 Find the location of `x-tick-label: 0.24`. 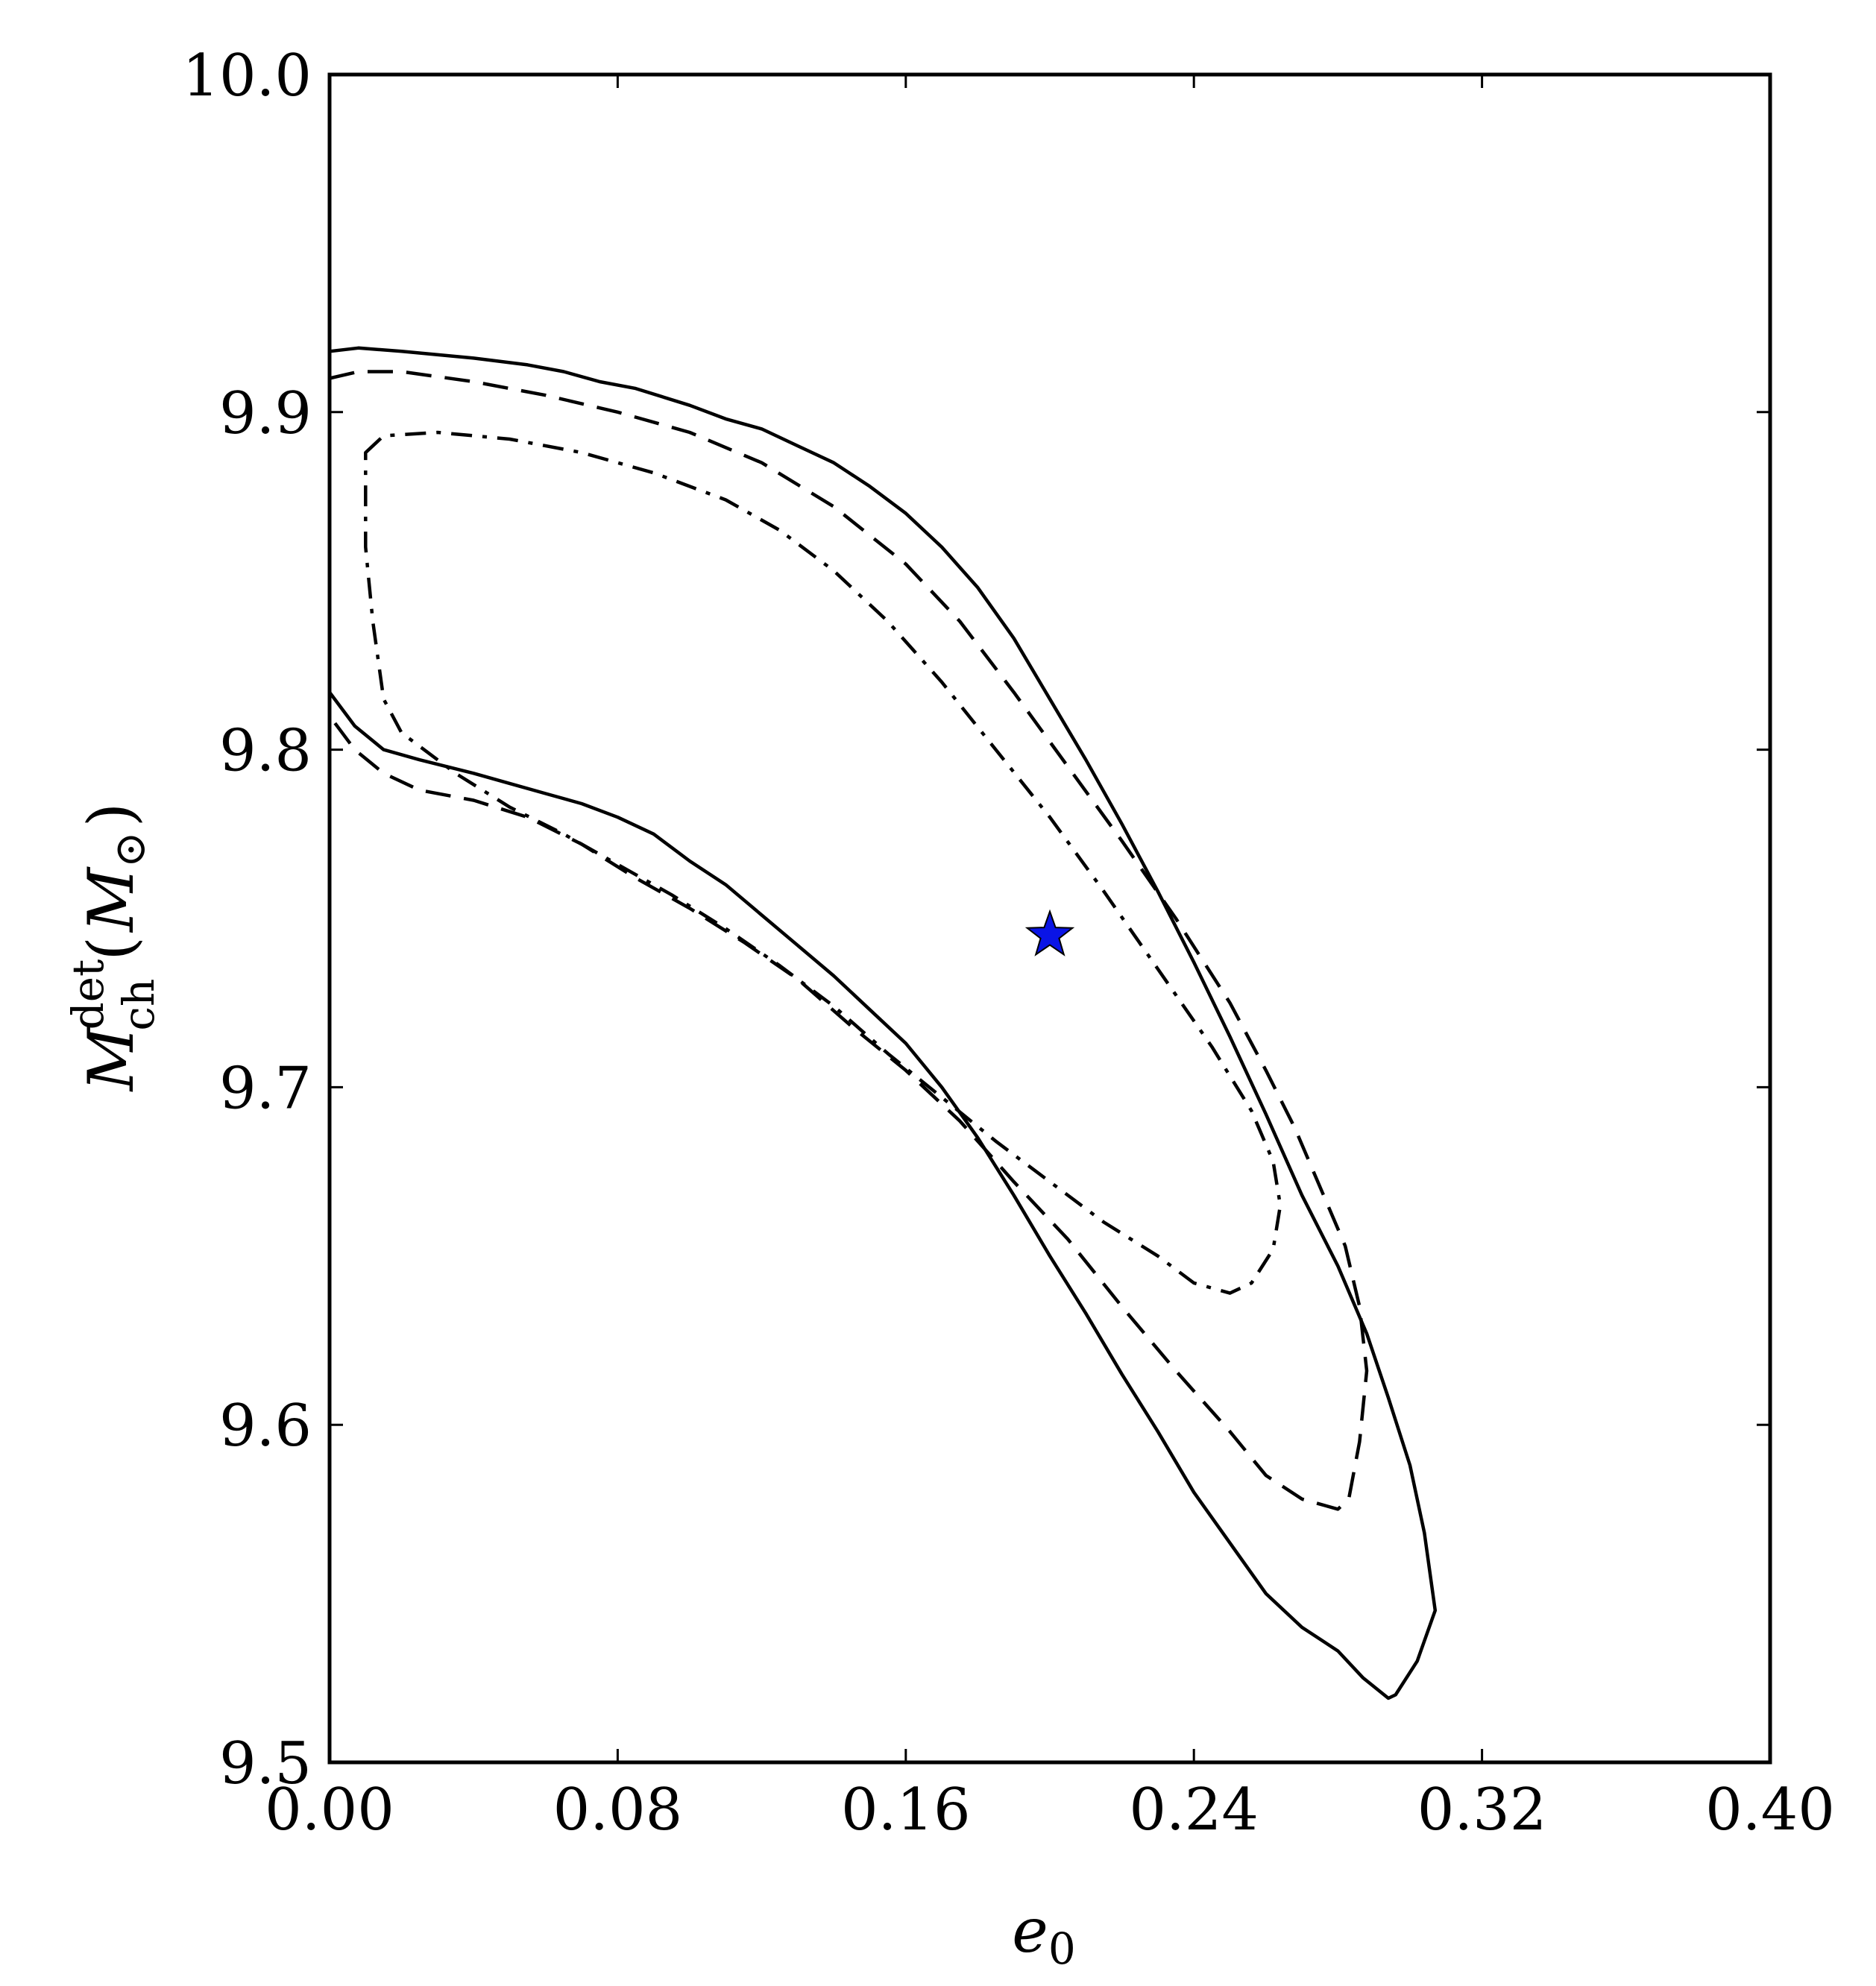

x-tick-label: 0.24 is located at coordinates (1194, 1810).